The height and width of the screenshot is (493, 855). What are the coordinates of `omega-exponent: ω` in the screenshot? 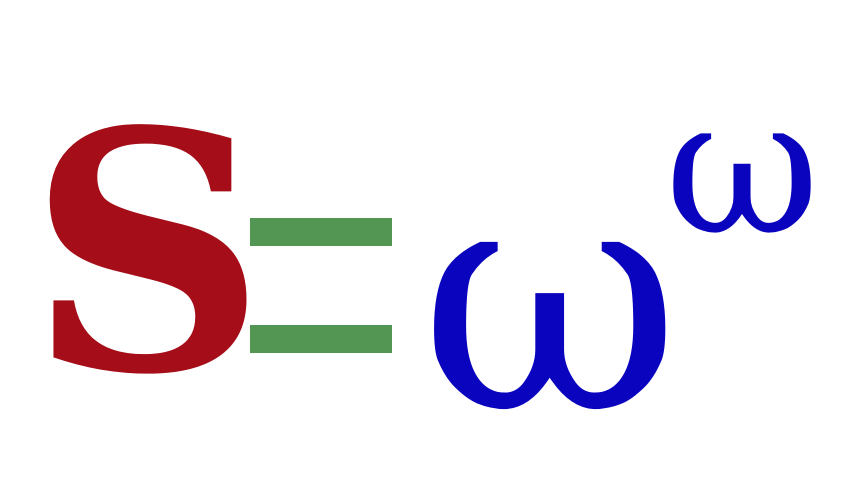 It's located at (742, 166).